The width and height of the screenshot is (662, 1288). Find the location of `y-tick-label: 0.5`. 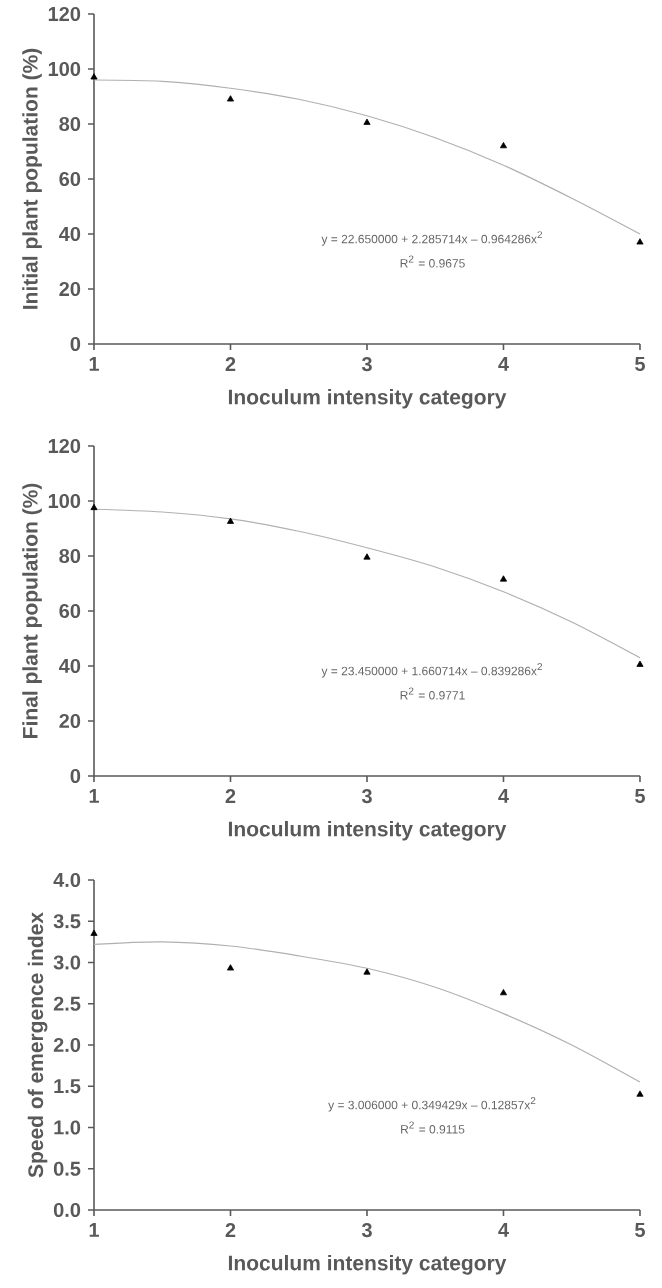

y-tick-label: 0.5 is located at coordinates (67, 1168).